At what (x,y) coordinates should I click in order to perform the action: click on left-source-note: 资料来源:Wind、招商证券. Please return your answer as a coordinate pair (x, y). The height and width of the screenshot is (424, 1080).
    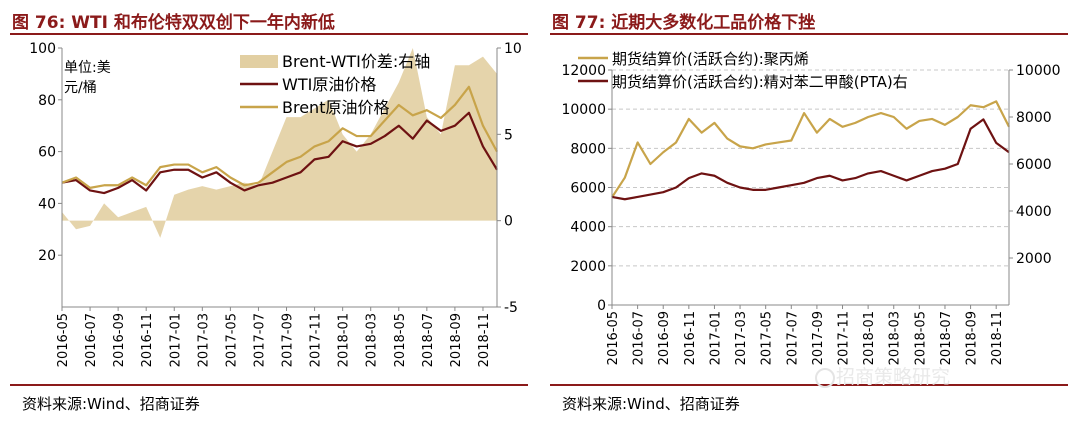
    Looking at the image, I should click on (111, 404).